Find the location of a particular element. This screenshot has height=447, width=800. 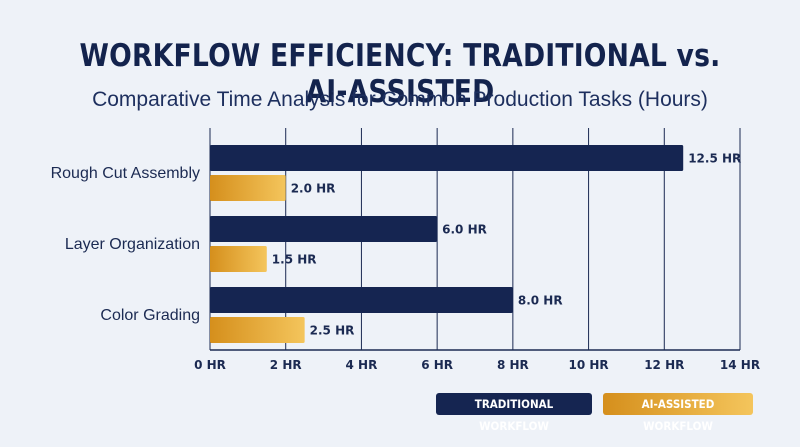

x-tick-label: 0 HR is located at coordinates (210, 365).